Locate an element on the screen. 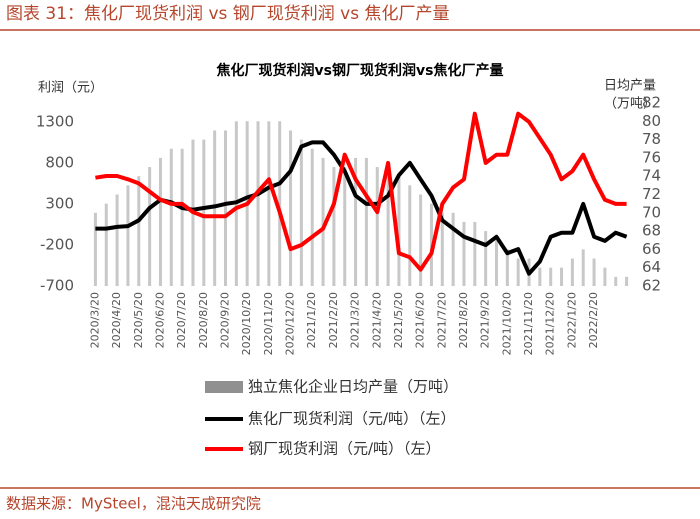  x-tick-label: 2020/7/20 is located at coordinates (181, 320).